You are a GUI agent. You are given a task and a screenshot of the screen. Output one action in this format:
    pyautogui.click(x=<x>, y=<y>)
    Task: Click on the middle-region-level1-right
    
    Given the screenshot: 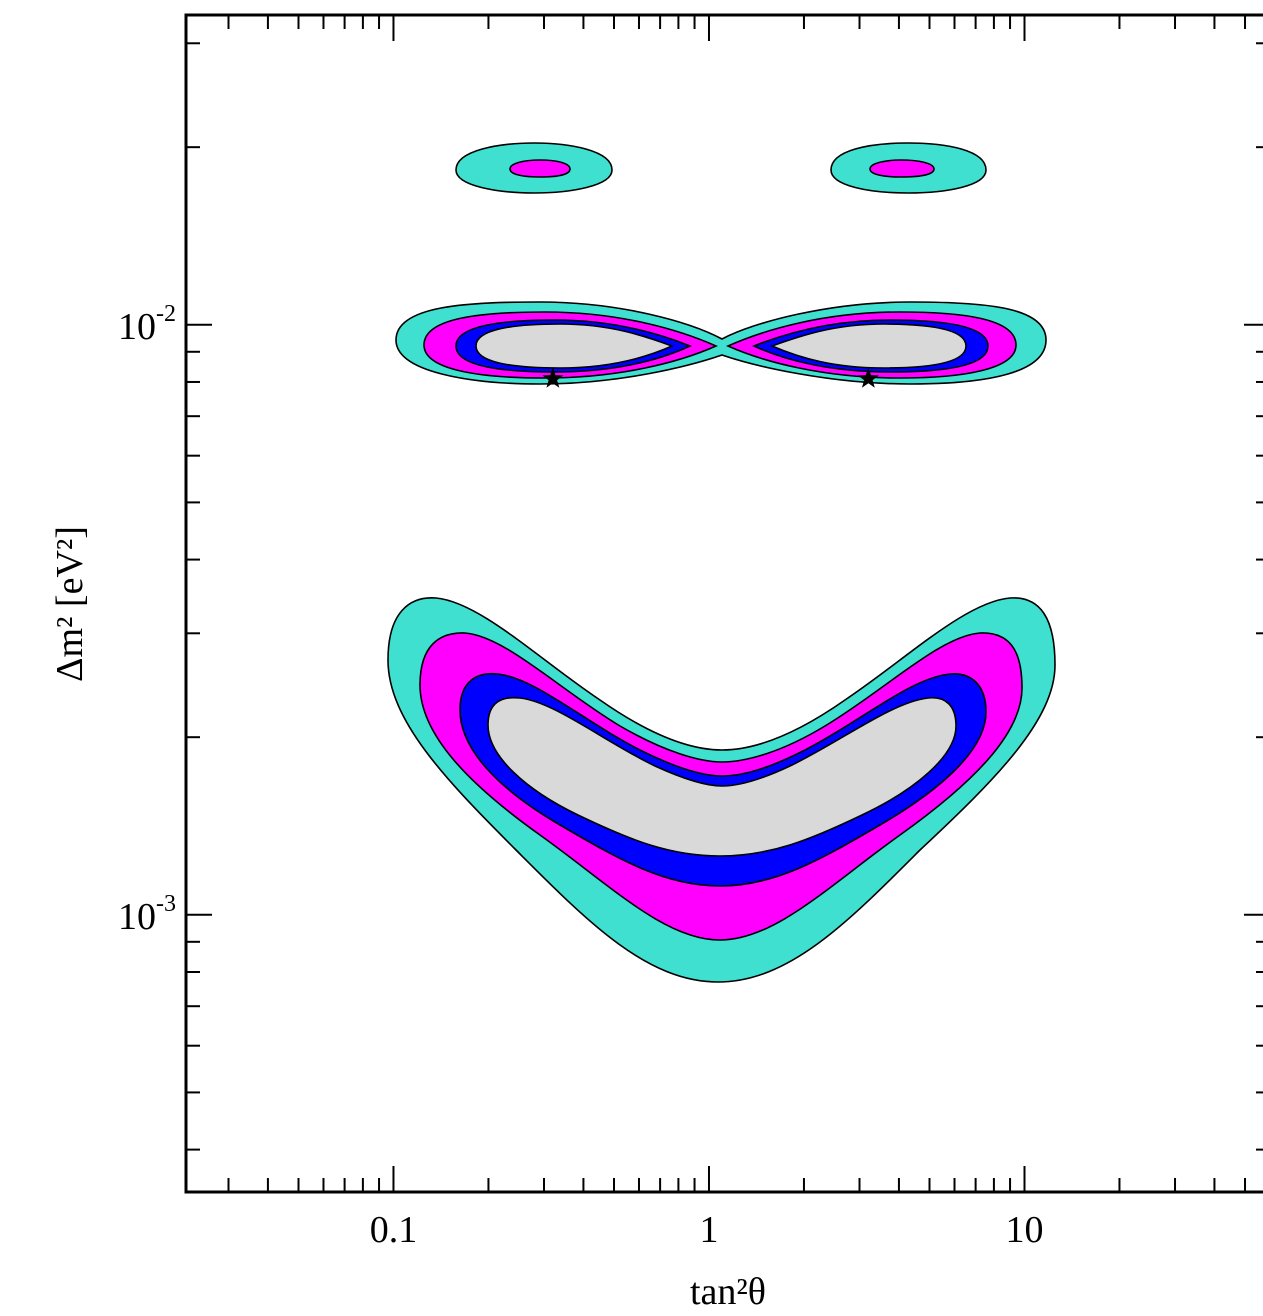 What is the action you would take?
    pyautogui.click(x=868, y=346)
    